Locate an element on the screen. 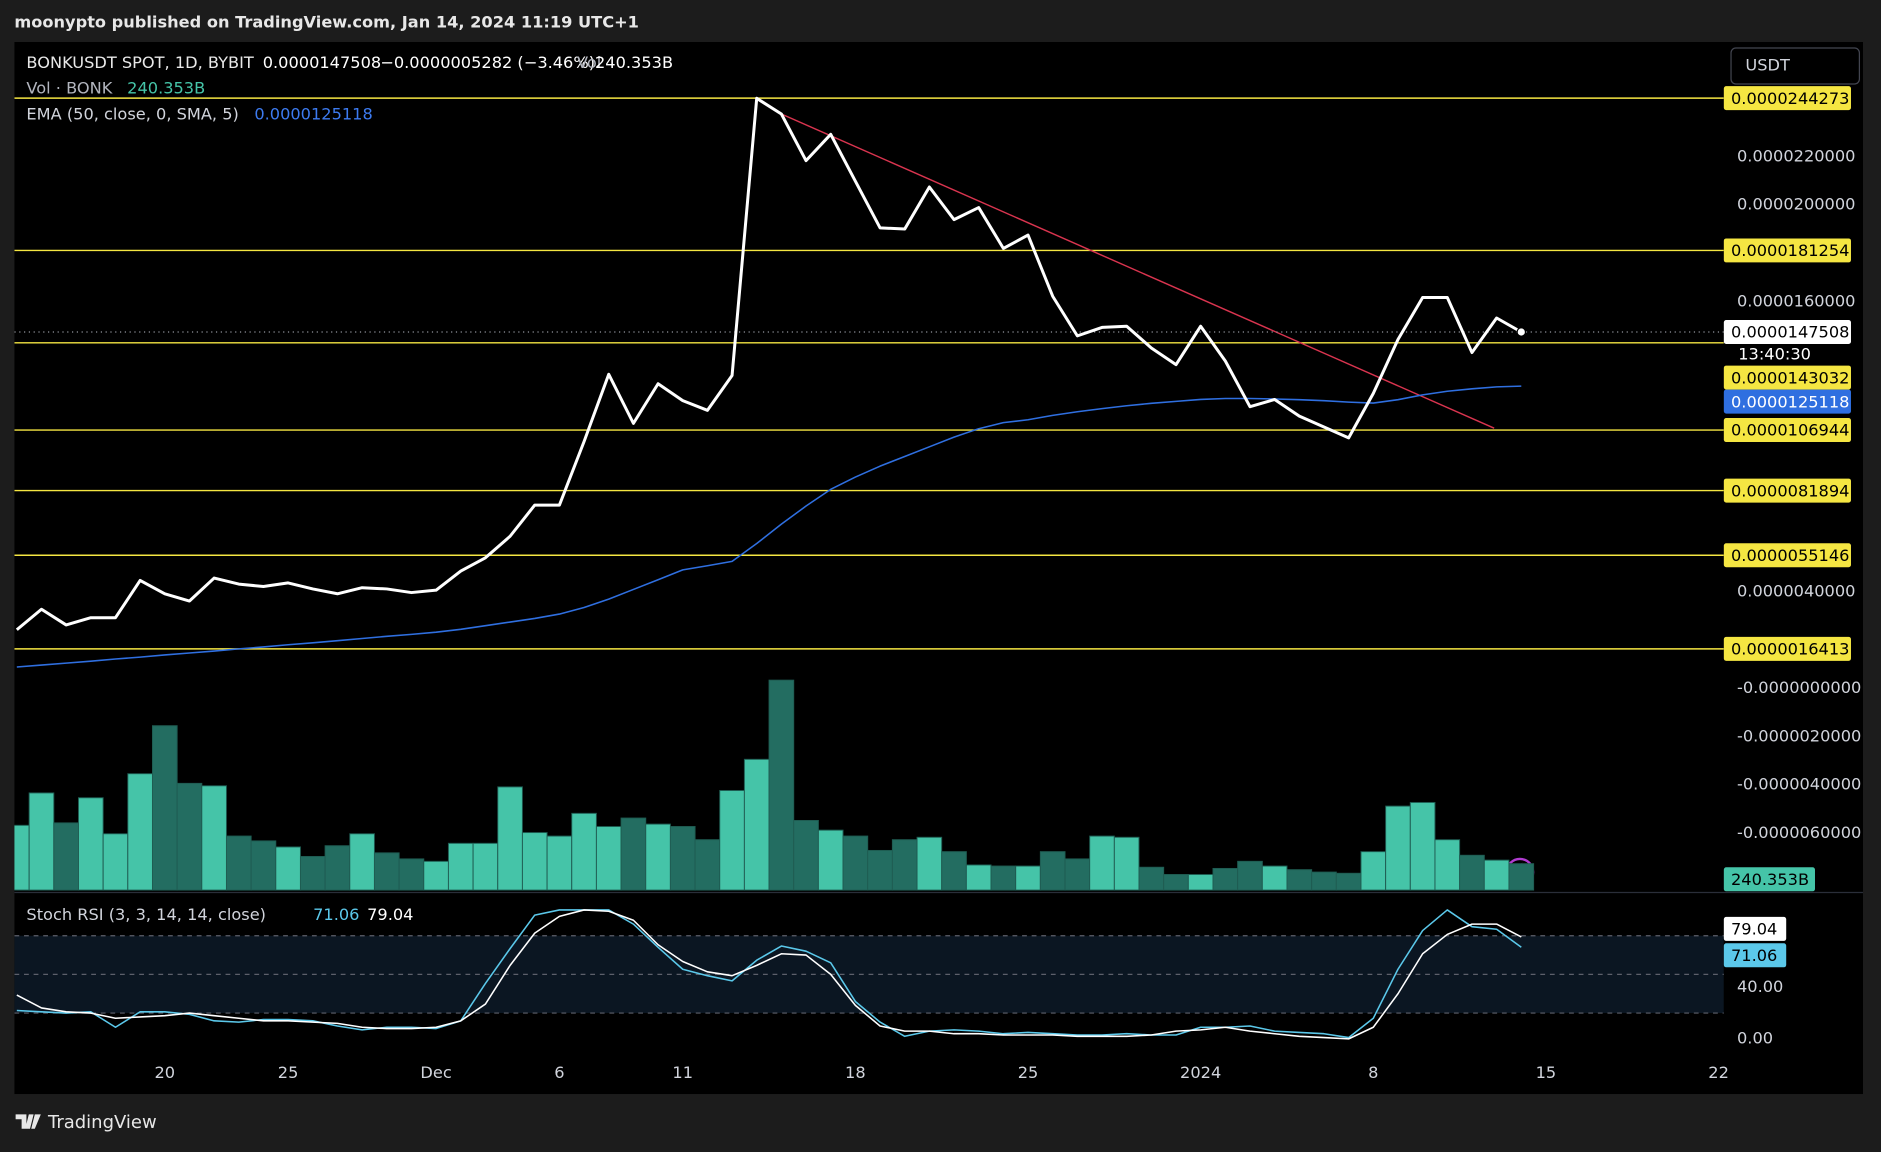  x-tick-label: 25 is located at coordinates (1028, 1072).